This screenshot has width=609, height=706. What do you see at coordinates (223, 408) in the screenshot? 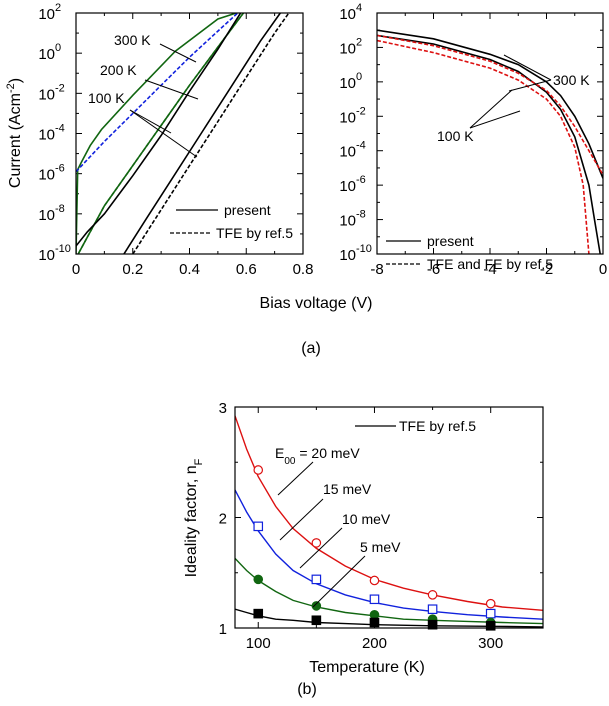
I see `ideality-ytick-label: 3` at bounding box center [223, 408].